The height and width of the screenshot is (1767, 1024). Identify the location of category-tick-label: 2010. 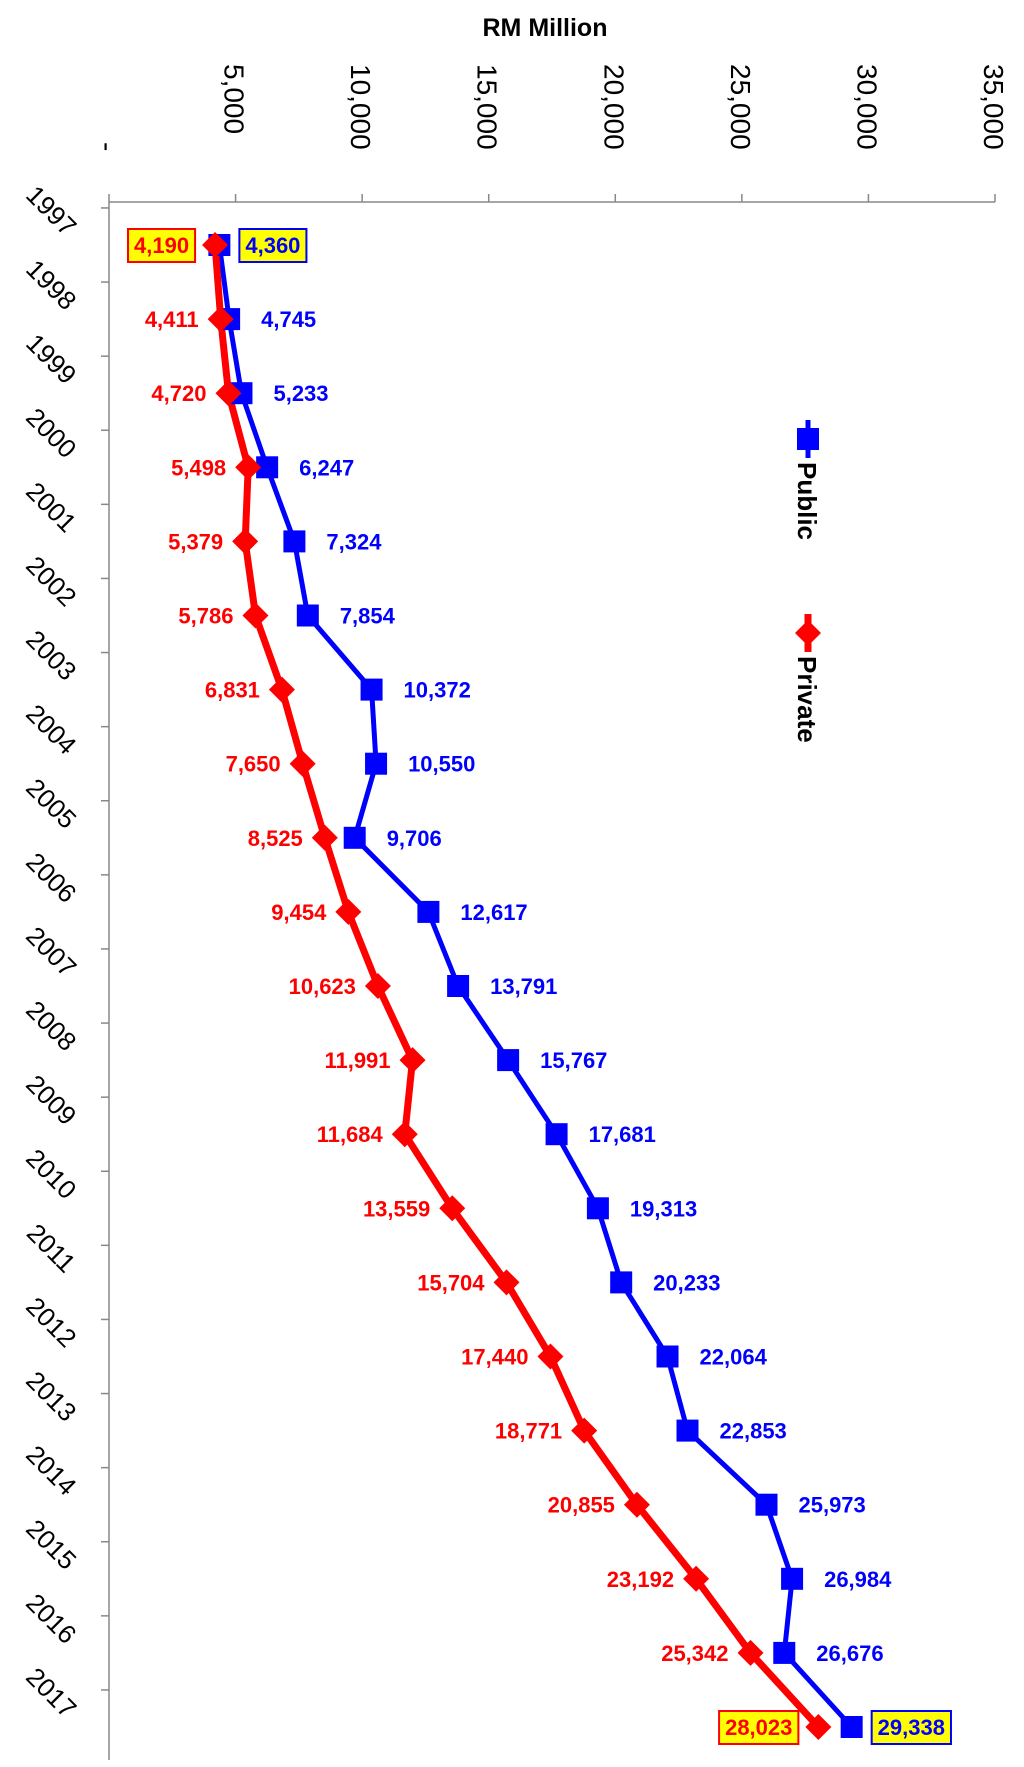
(51, 1174).